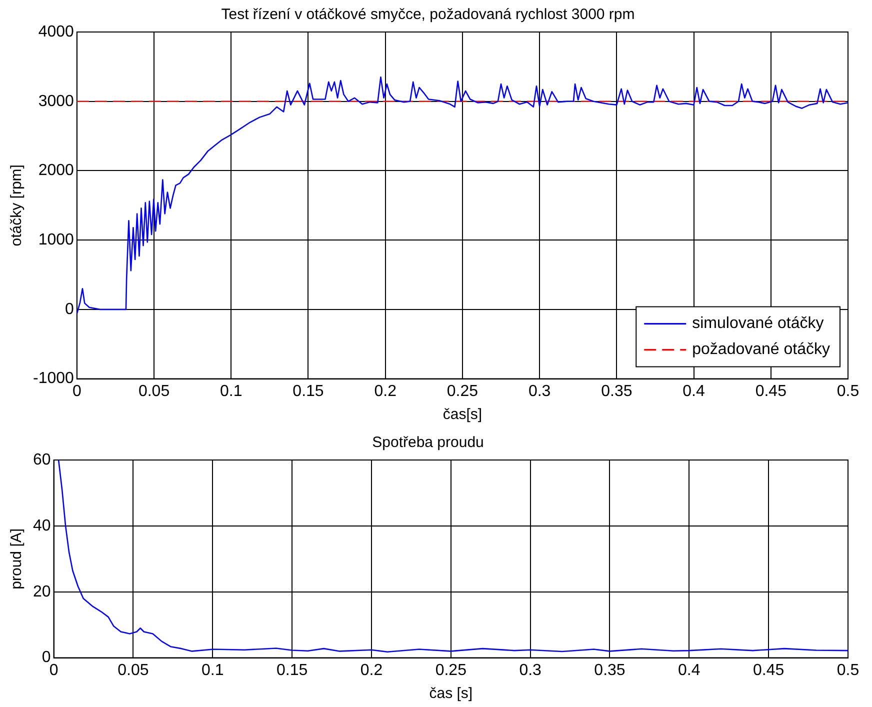  I want to click on legend-label: požadované otáčky, so click(761, 349).